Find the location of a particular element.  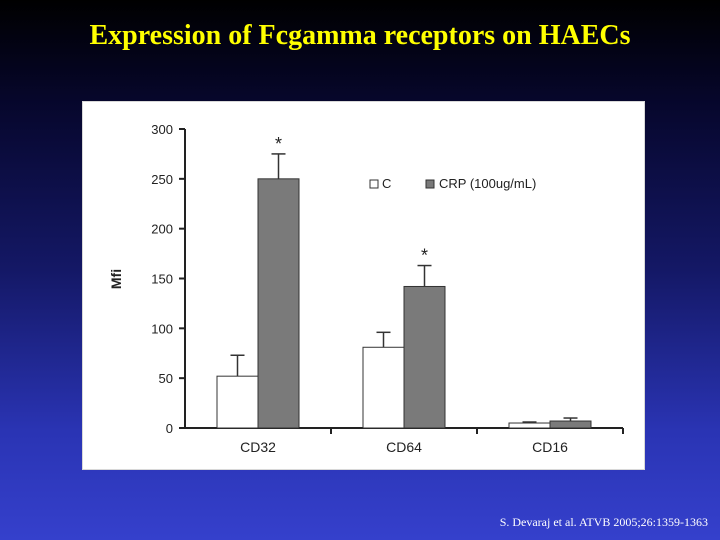

y-tick-label: 300 is located at coordinates (162, 129).